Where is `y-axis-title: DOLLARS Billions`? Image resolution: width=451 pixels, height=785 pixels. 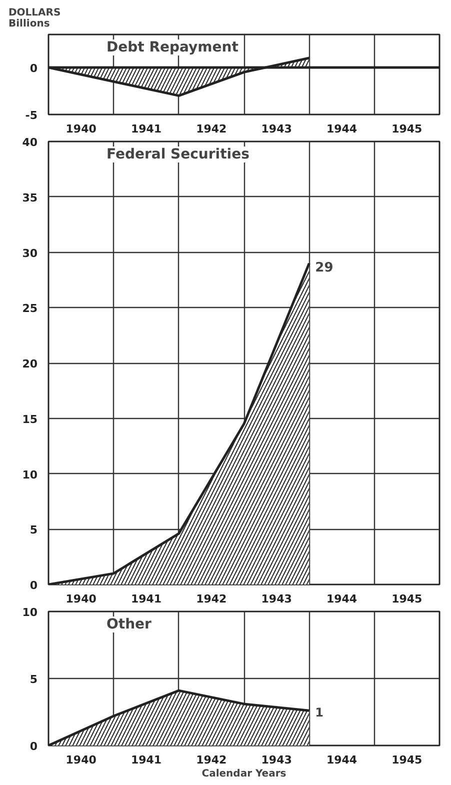
y-axis-title: DOLLARS Billions is located at coordinates (34, 19).